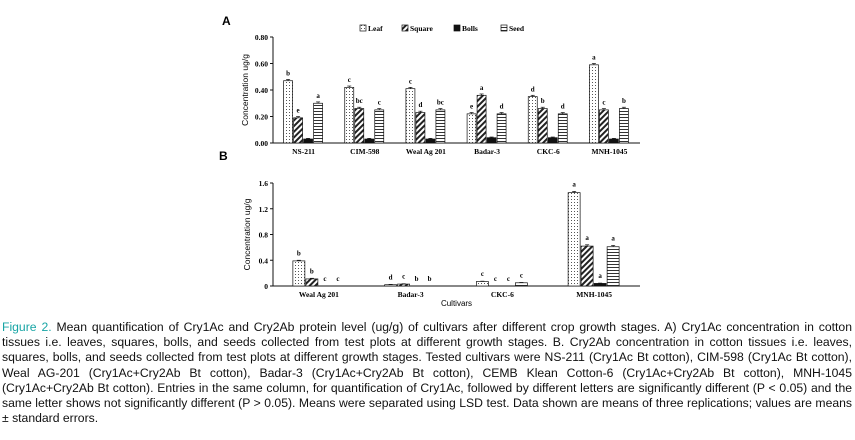 Image resolution: width=855 pixels, height=440 pixels. What do you see at coordinates (440, 103) in the screenshot?
I see `significance-label: bc` at bounding box center [440, 103].